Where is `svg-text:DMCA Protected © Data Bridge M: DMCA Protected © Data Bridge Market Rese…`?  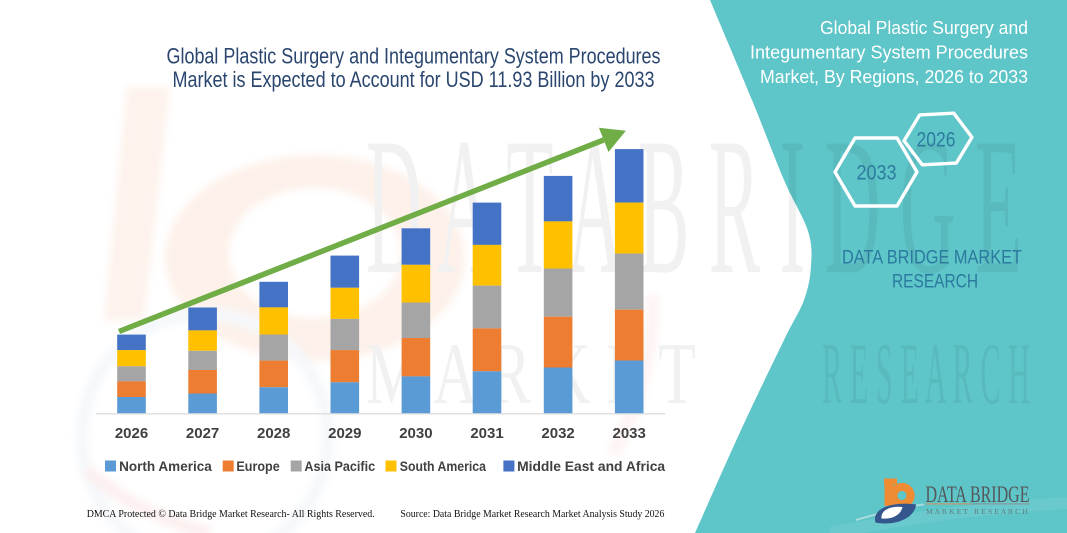 svg-text:DMCA Protected © Data Bridge M: DMCA Protected © Data Bridge Market Rese… is located at coordinates (231, 514).